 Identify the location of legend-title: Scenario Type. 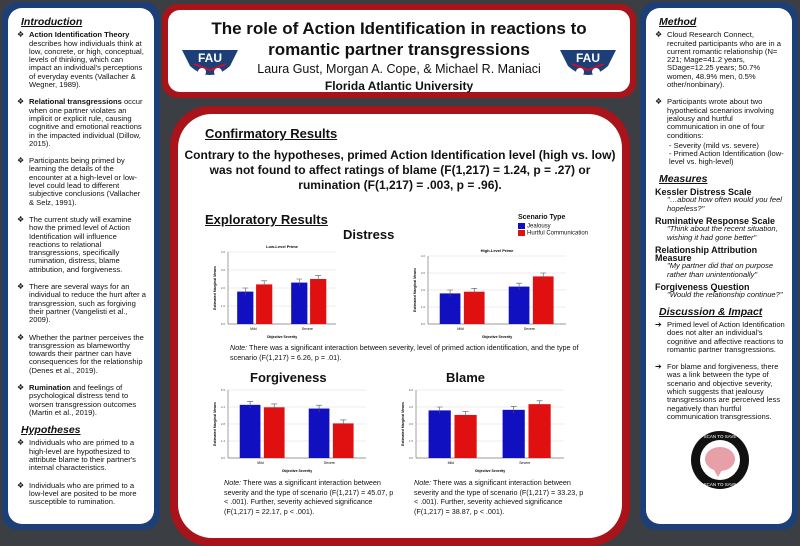
(542, 217).